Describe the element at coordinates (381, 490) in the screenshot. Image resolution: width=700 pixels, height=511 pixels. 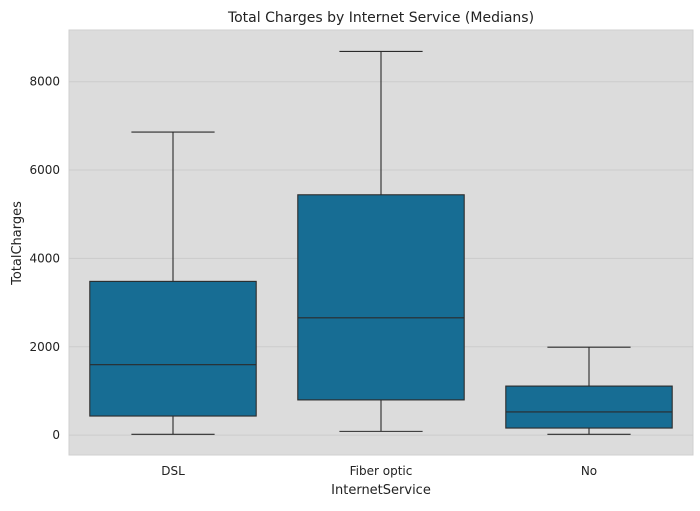
I see `x-axis-label: InternetService` at that location.